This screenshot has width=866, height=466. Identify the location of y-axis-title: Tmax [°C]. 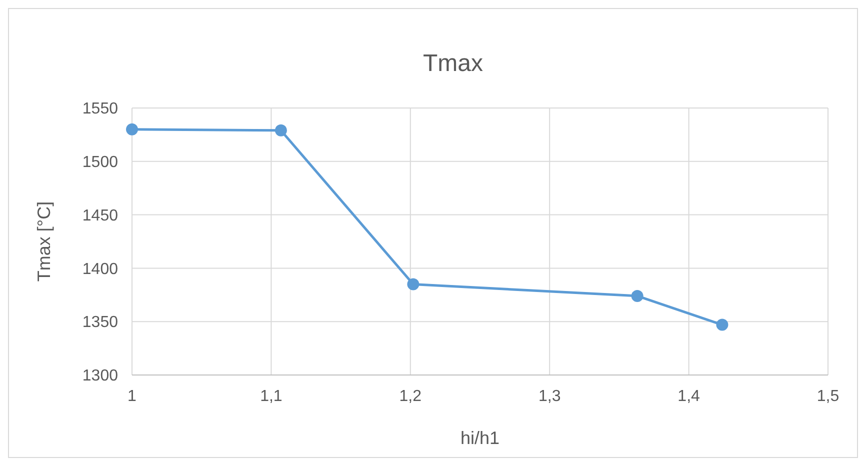
(44, 241).